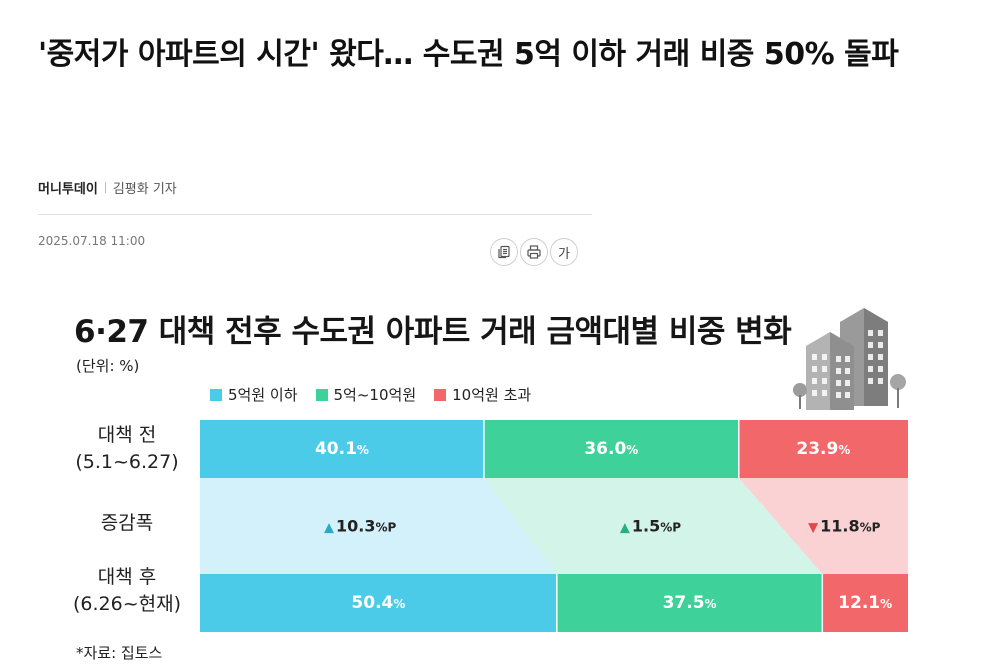  I want to click on change-label-low: ▲ 10.3 %P, so click(360, 526).